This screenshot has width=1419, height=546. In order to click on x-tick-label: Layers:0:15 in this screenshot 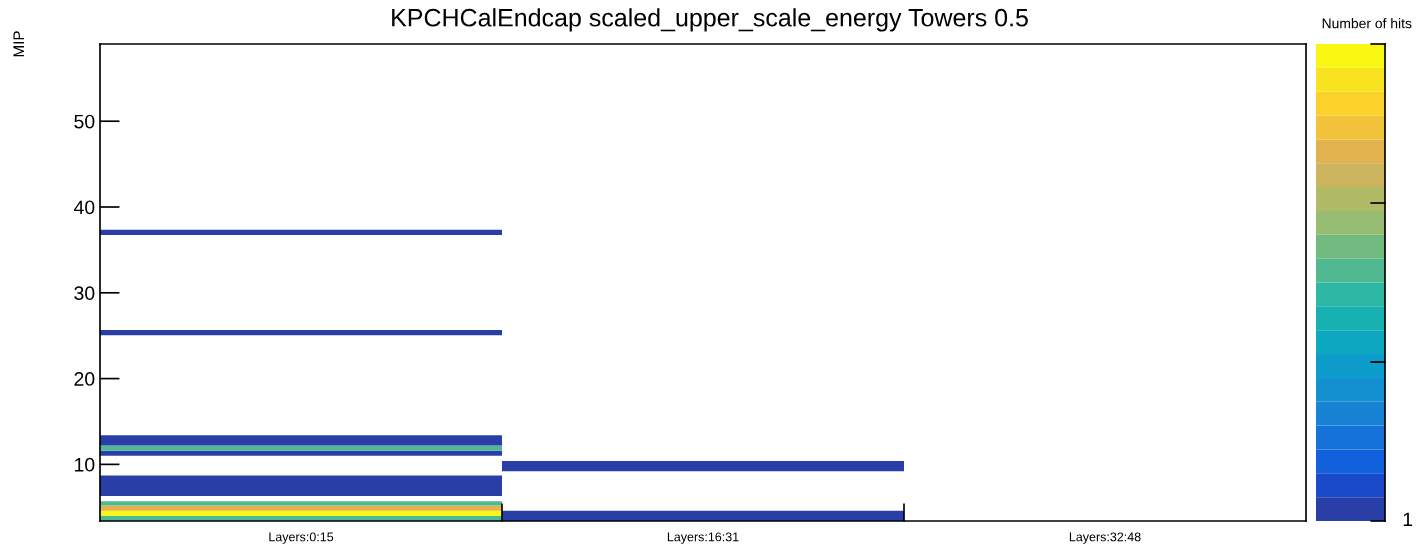, I will do `click(301, 538)`.